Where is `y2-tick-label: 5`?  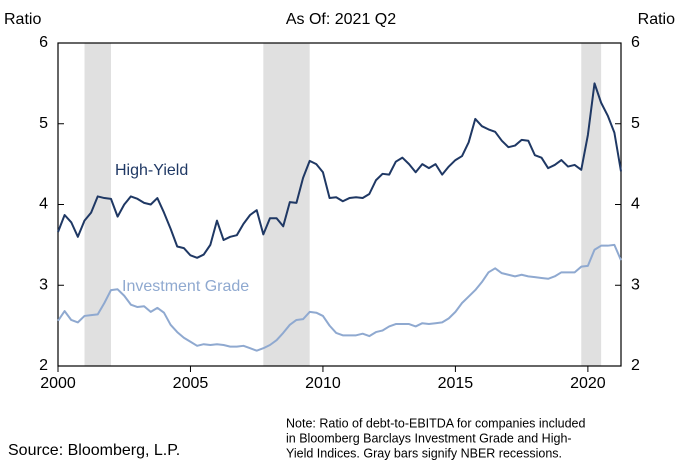 y2-tick-label: 5 is located at coordinates (635, 123).